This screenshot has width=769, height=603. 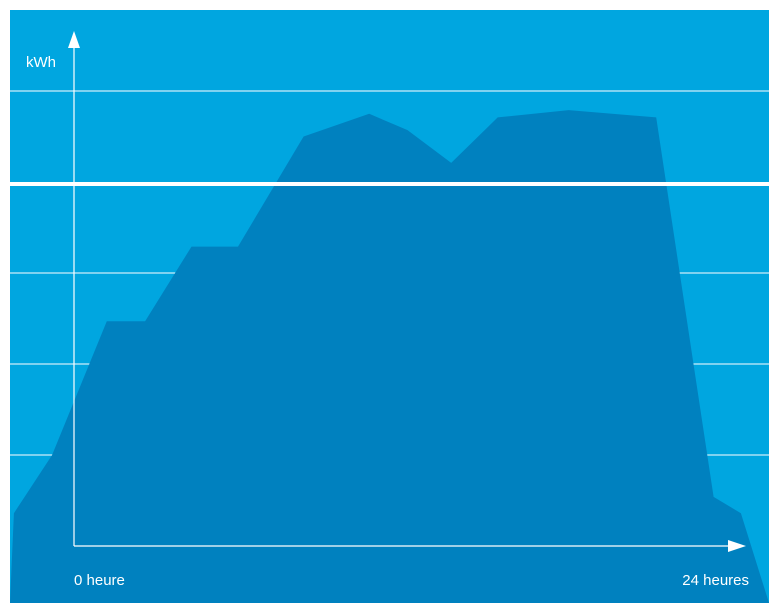 I want to click on x-tick-label-start: 0 heure, so click(x=99, y=580).